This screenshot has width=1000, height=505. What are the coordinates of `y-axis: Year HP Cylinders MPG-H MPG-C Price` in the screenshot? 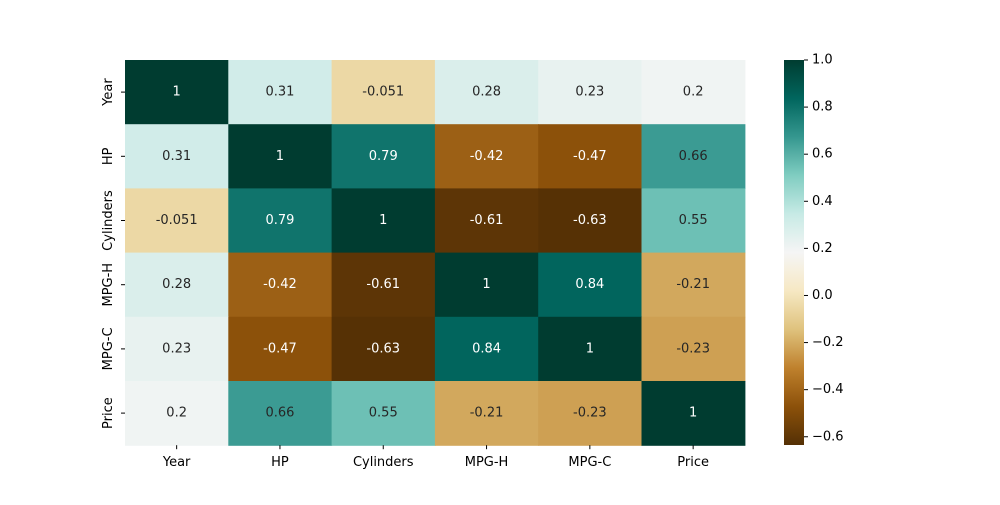 It's located at (113, 253).